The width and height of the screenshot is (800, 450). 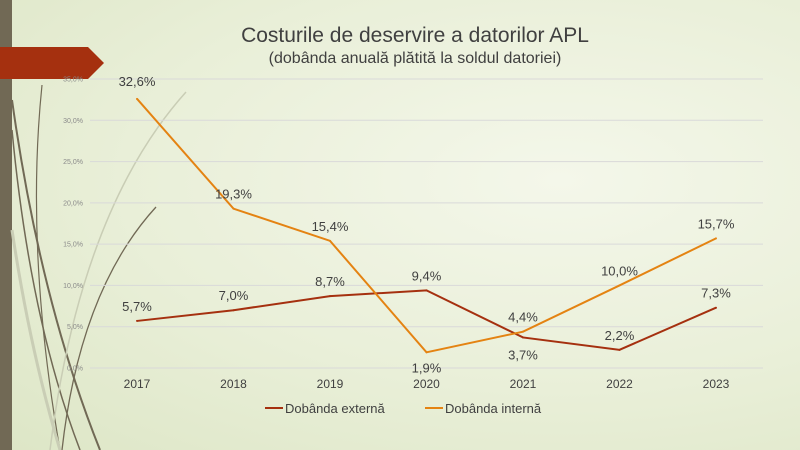 I want to click on y-tick-label: 15,0%, so click(x=73, y=245).